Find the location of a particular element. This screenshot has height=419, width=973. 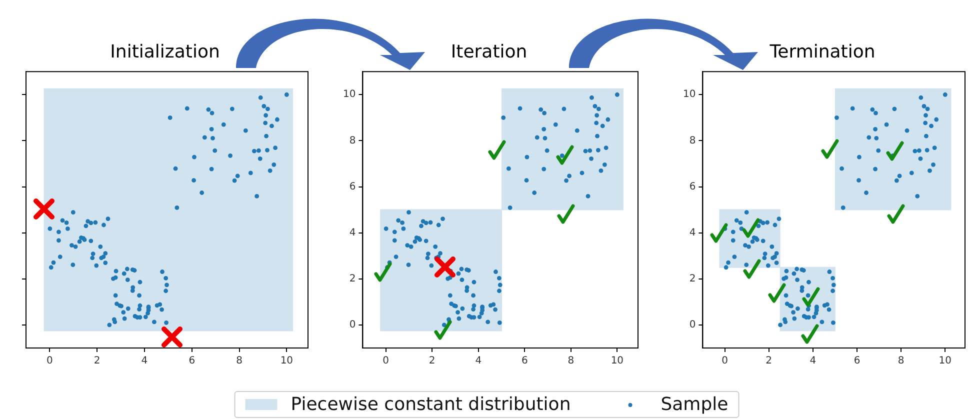

legend-label: Piecewise constant distribution is located at coordinates (430, 404).